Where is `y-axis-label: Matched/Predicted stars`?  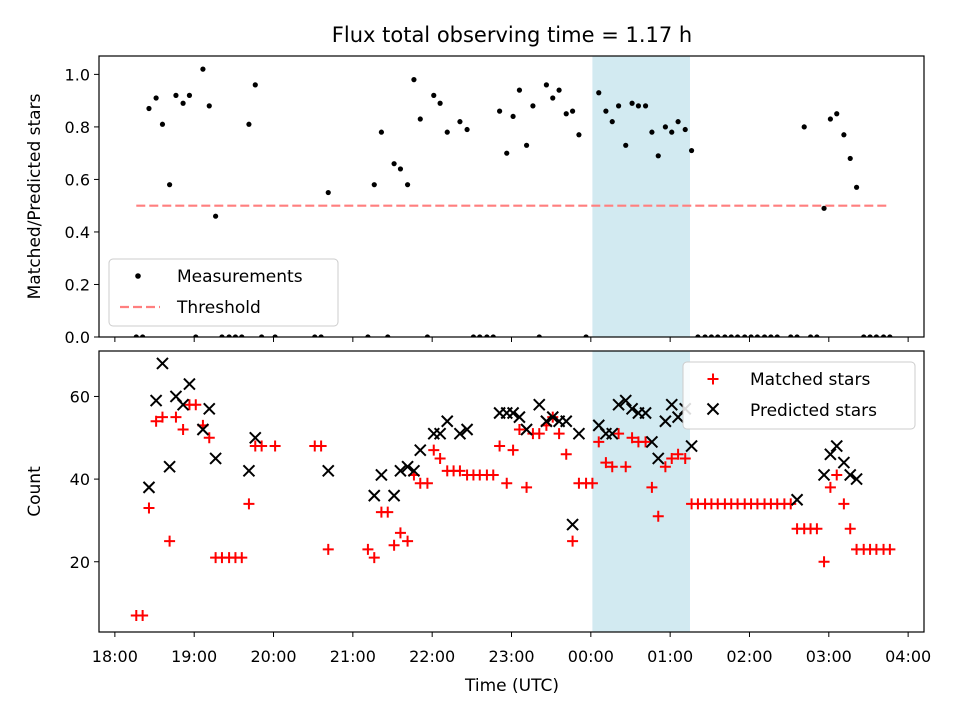
y-axis-label: Matched/Predicted stars is located at coordinates (35, 196).